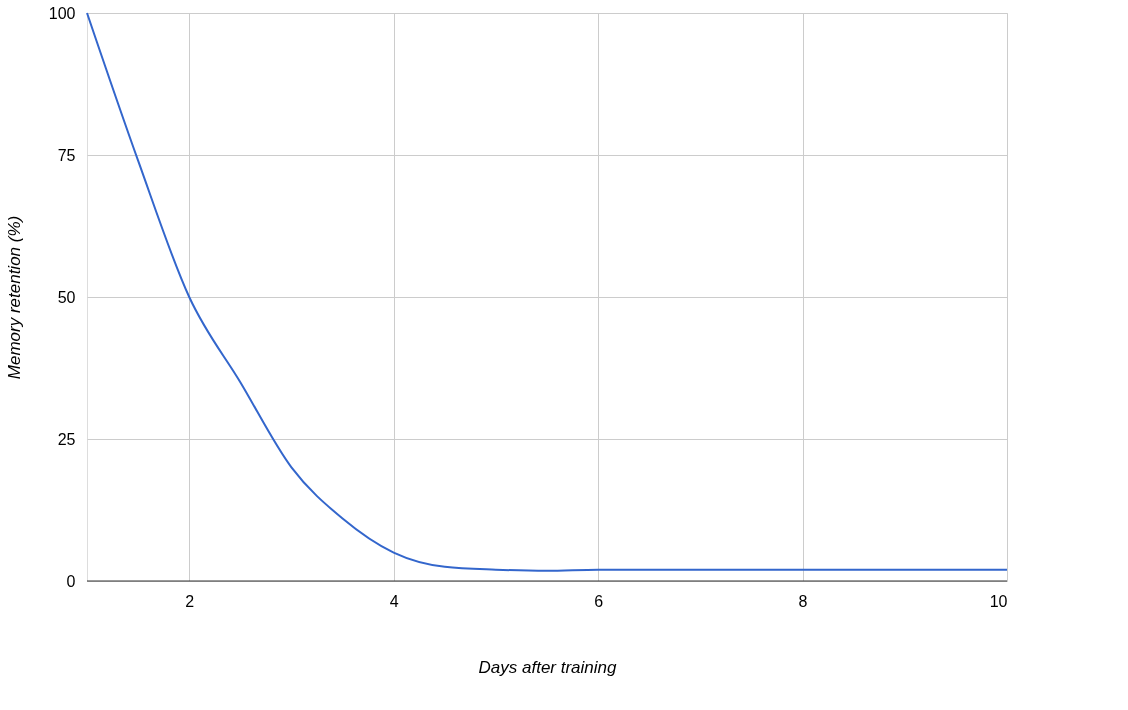 The width and height of the screenshot is (1128, 710). Describe the element at coordinates (62, 13) in the screenshot. I see `y-tick-label: 100` at that location.